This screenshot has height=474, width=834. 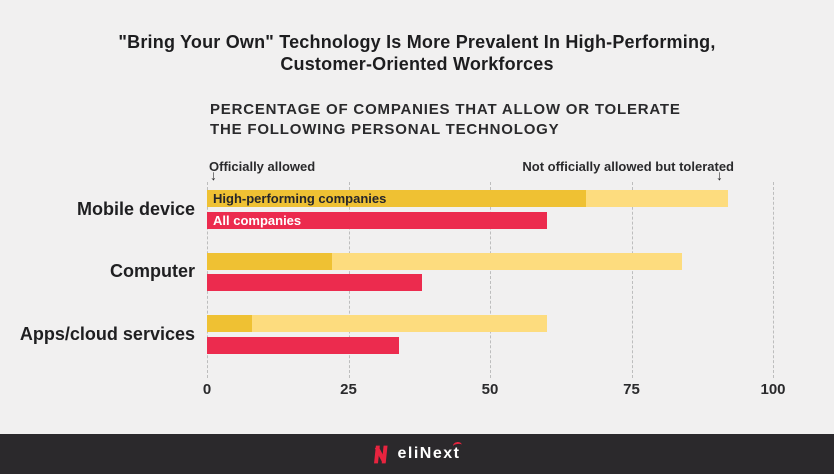 What do you see at coordinates (377, 220) in the screenshot?
I see `bar-all-companies: All companies` at bounding box center [377, 220].